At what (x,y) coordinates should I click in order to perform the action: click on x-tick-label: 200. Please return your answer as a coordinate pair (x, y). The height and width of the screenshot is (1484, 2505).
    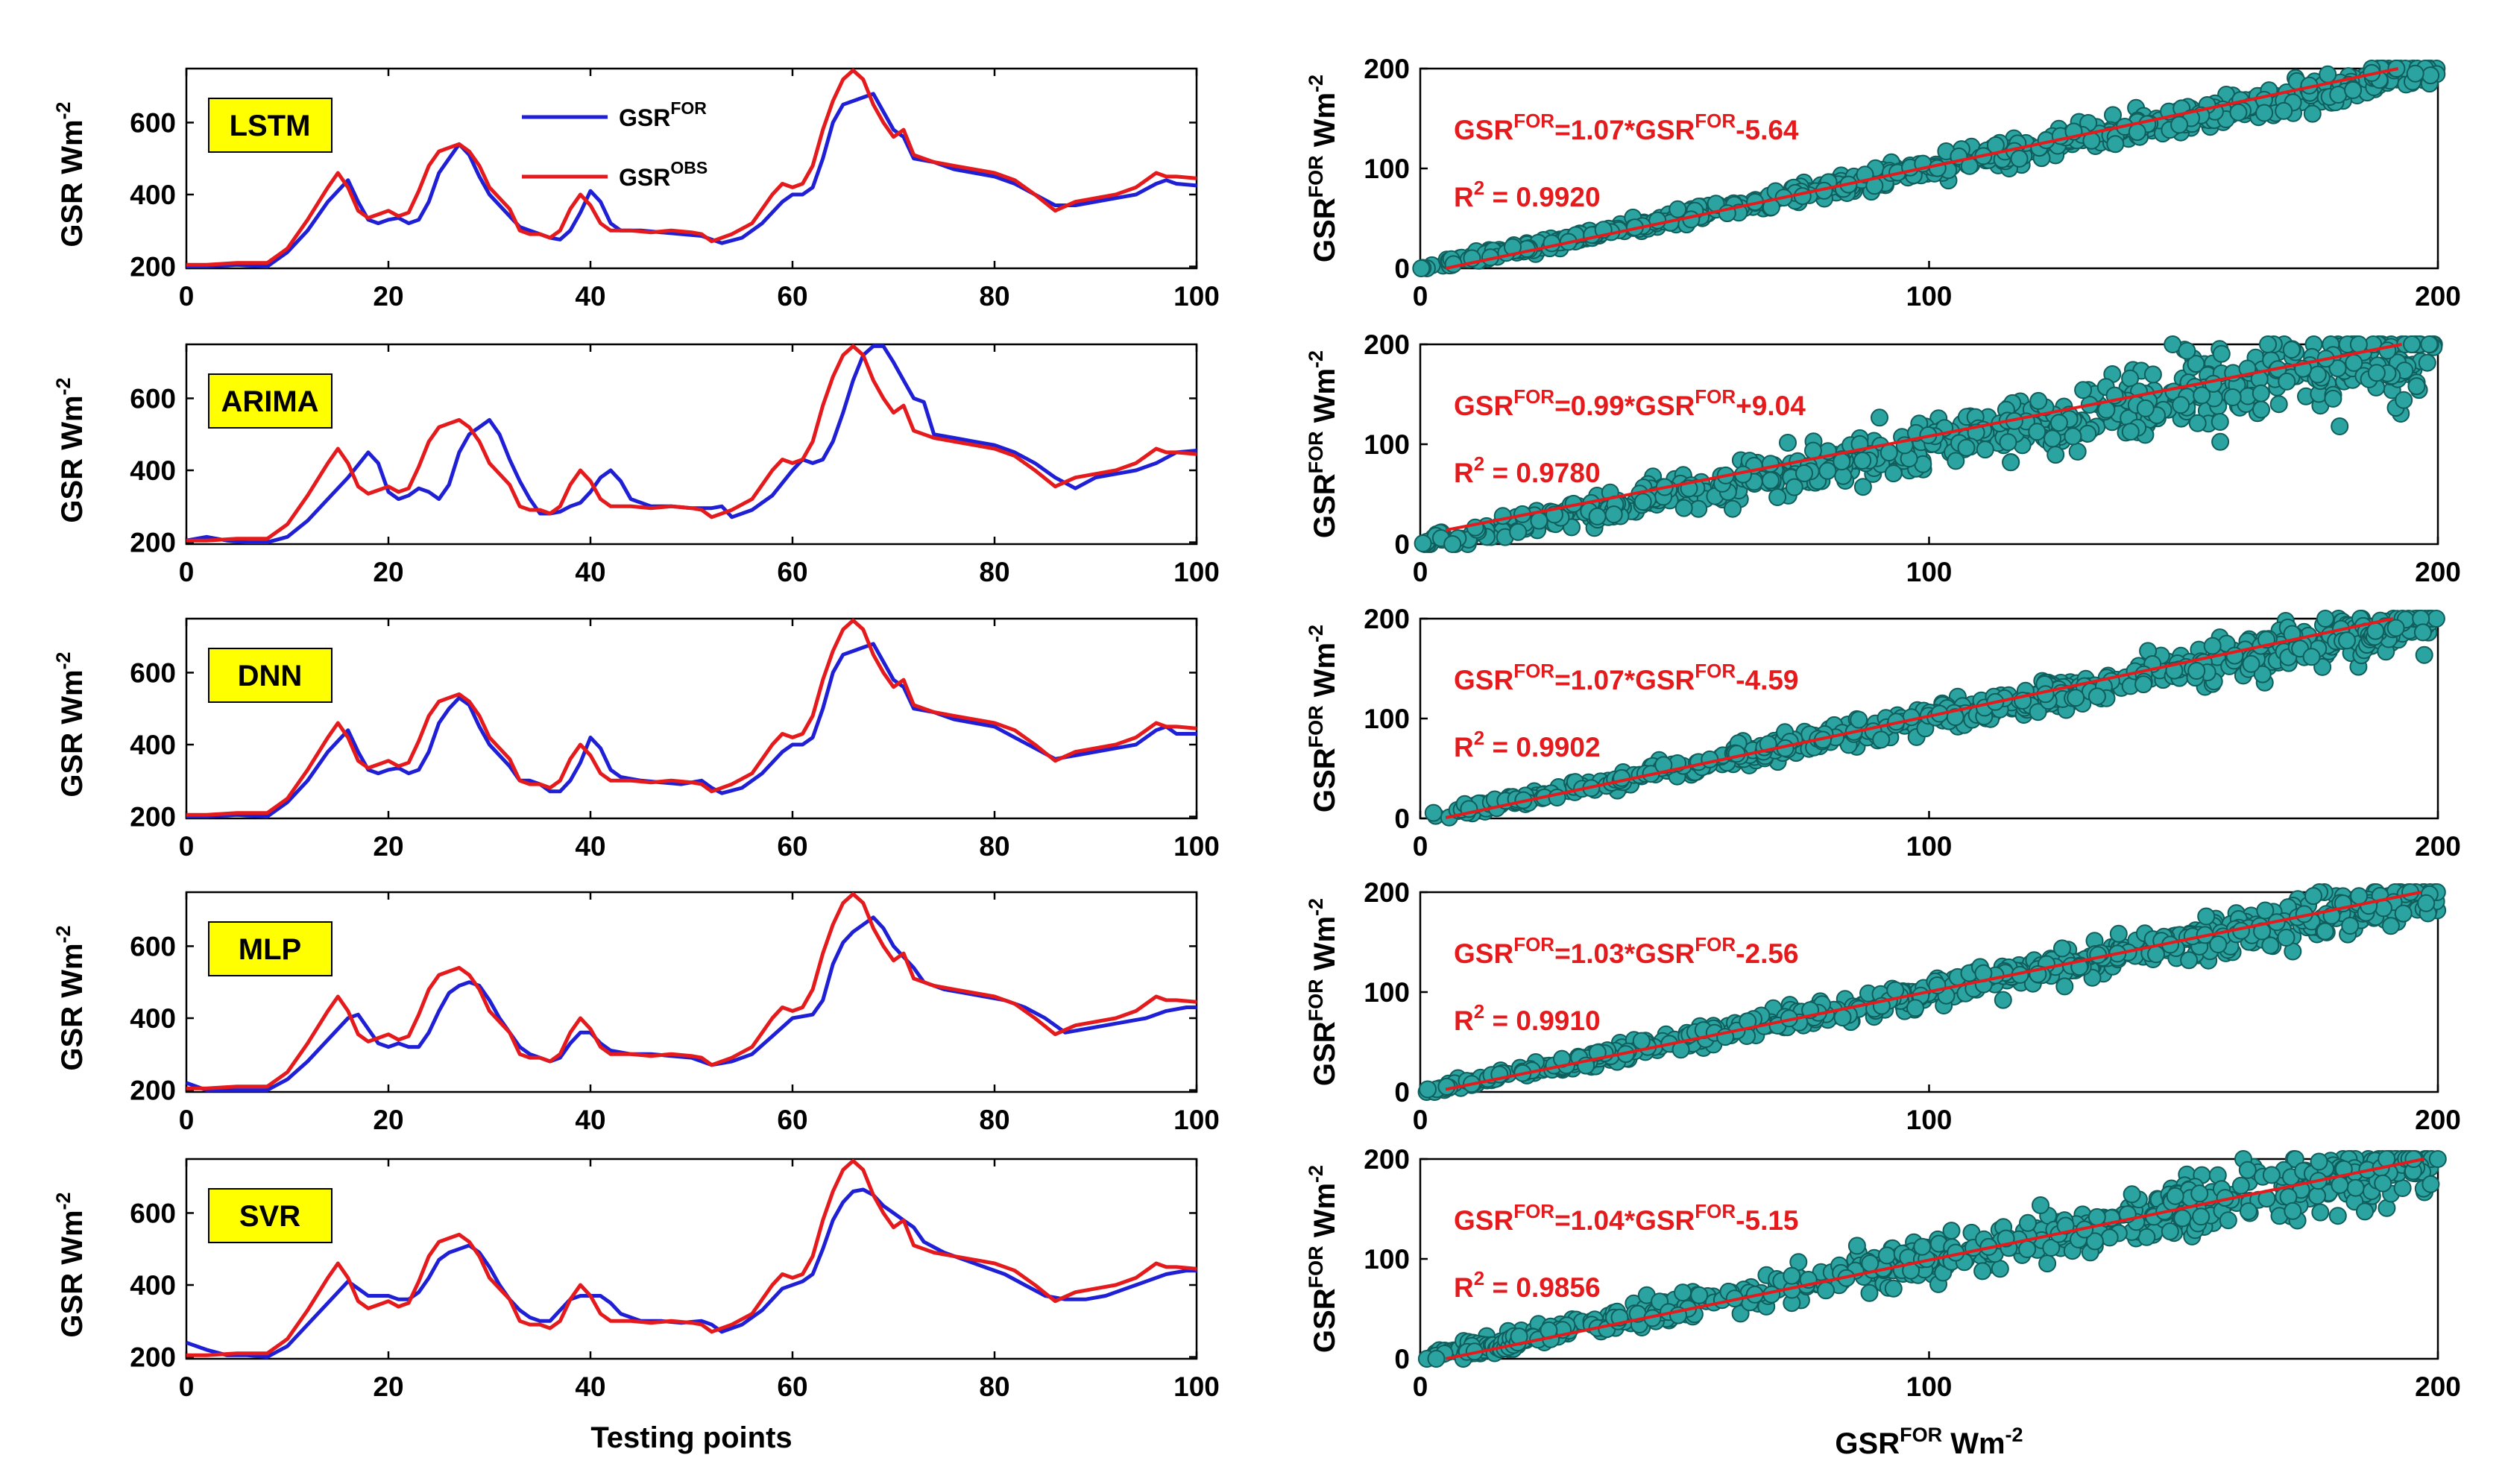
    Looking at the image, I should click on (2438, 572).